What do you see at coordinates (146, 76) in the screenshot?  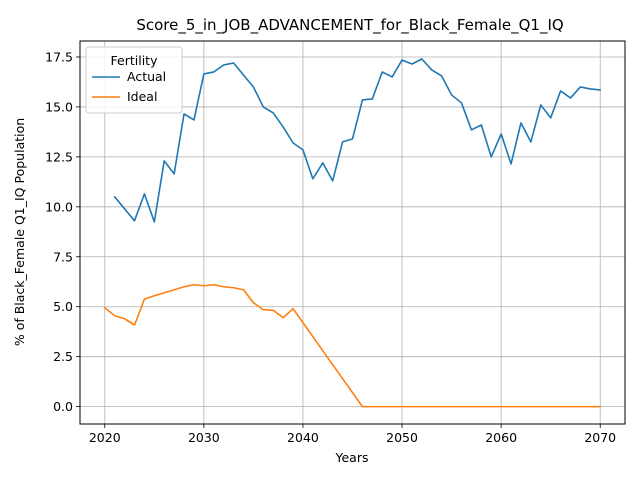 I see `legend-entry-actual: Actual` at bounding box center [146, 76].